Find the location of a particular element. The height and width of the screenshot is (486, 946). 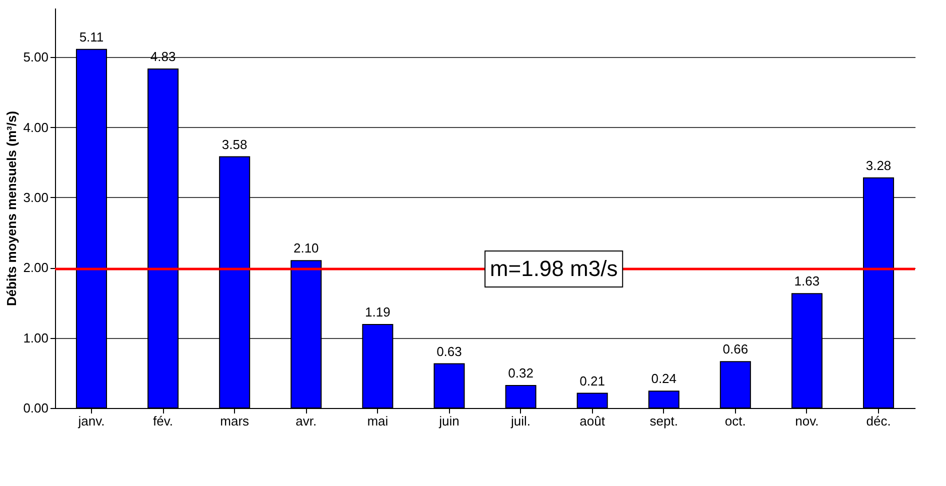

y-axis-title: Débits moyens mensuels (m³/s) is located at coordinates (12, 208).